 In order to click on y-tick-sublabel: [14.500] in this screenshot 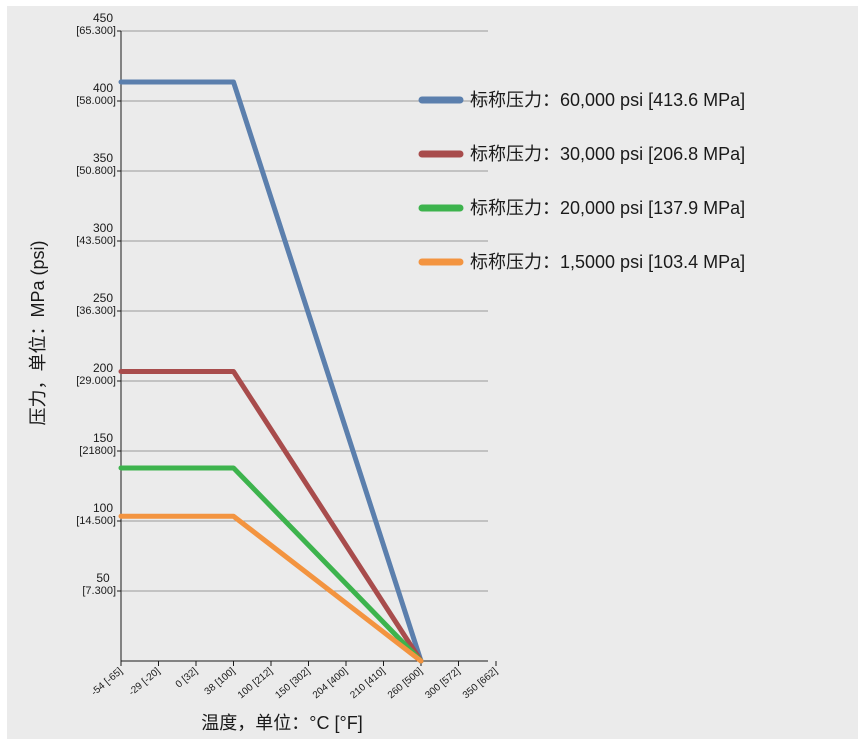, I will do `click(96, 521)`.